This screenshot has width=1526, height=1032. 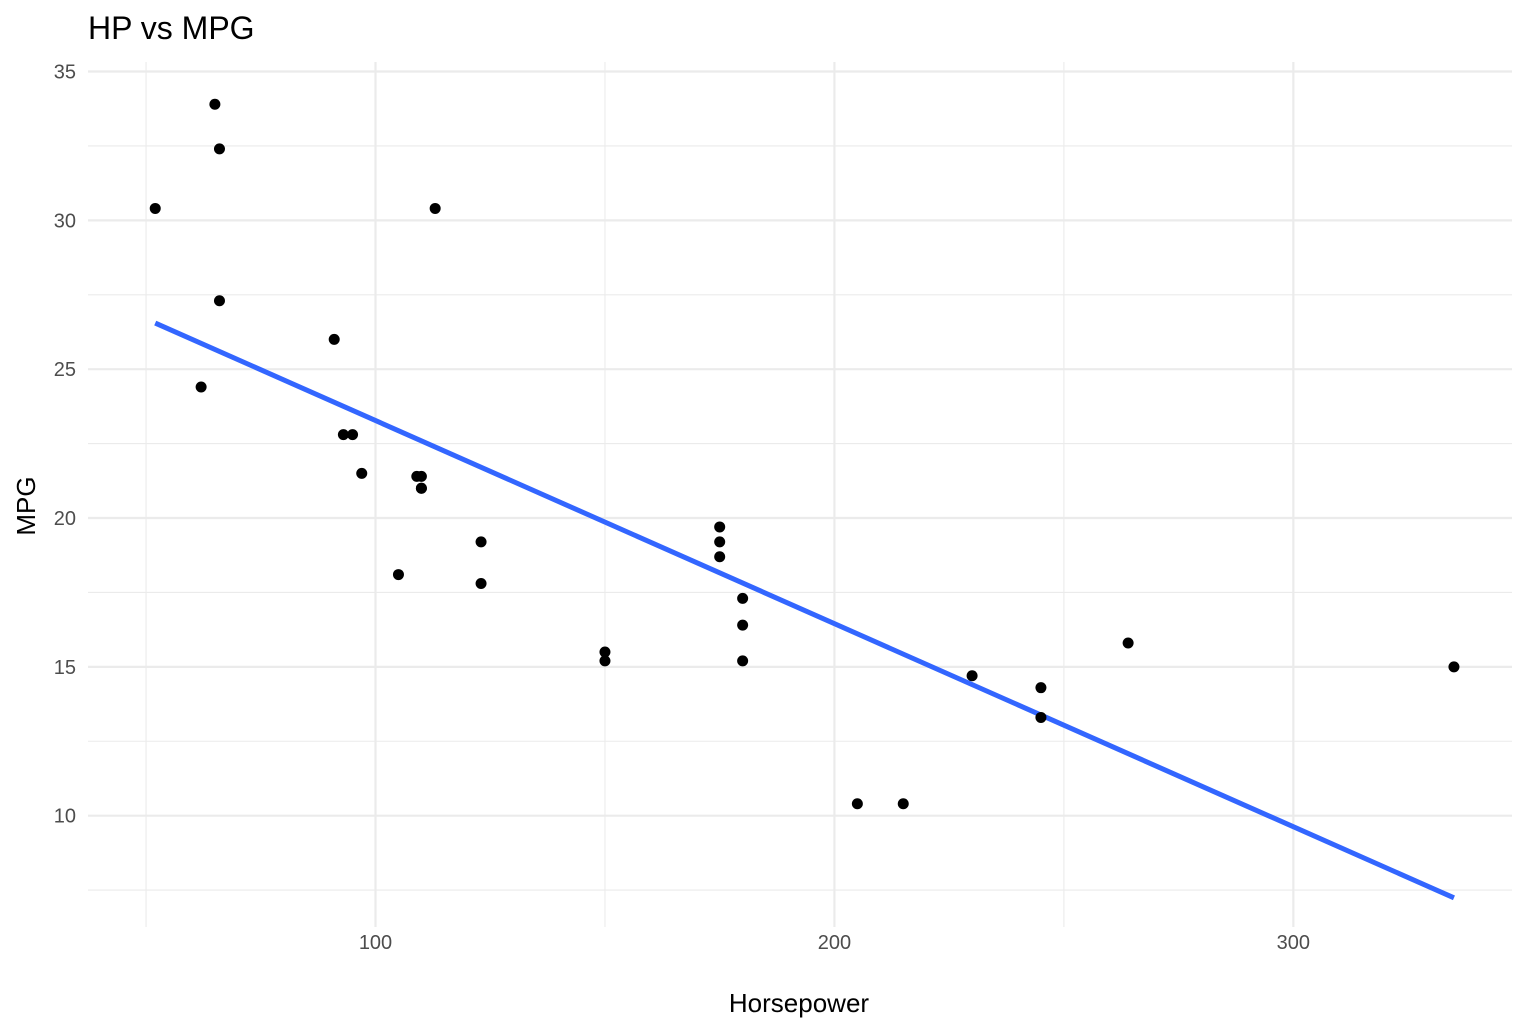 What do you see at coordinates (65, 221) in the screenshot?
I see `y-tick-label: 30` at bounding box center [65, 221].